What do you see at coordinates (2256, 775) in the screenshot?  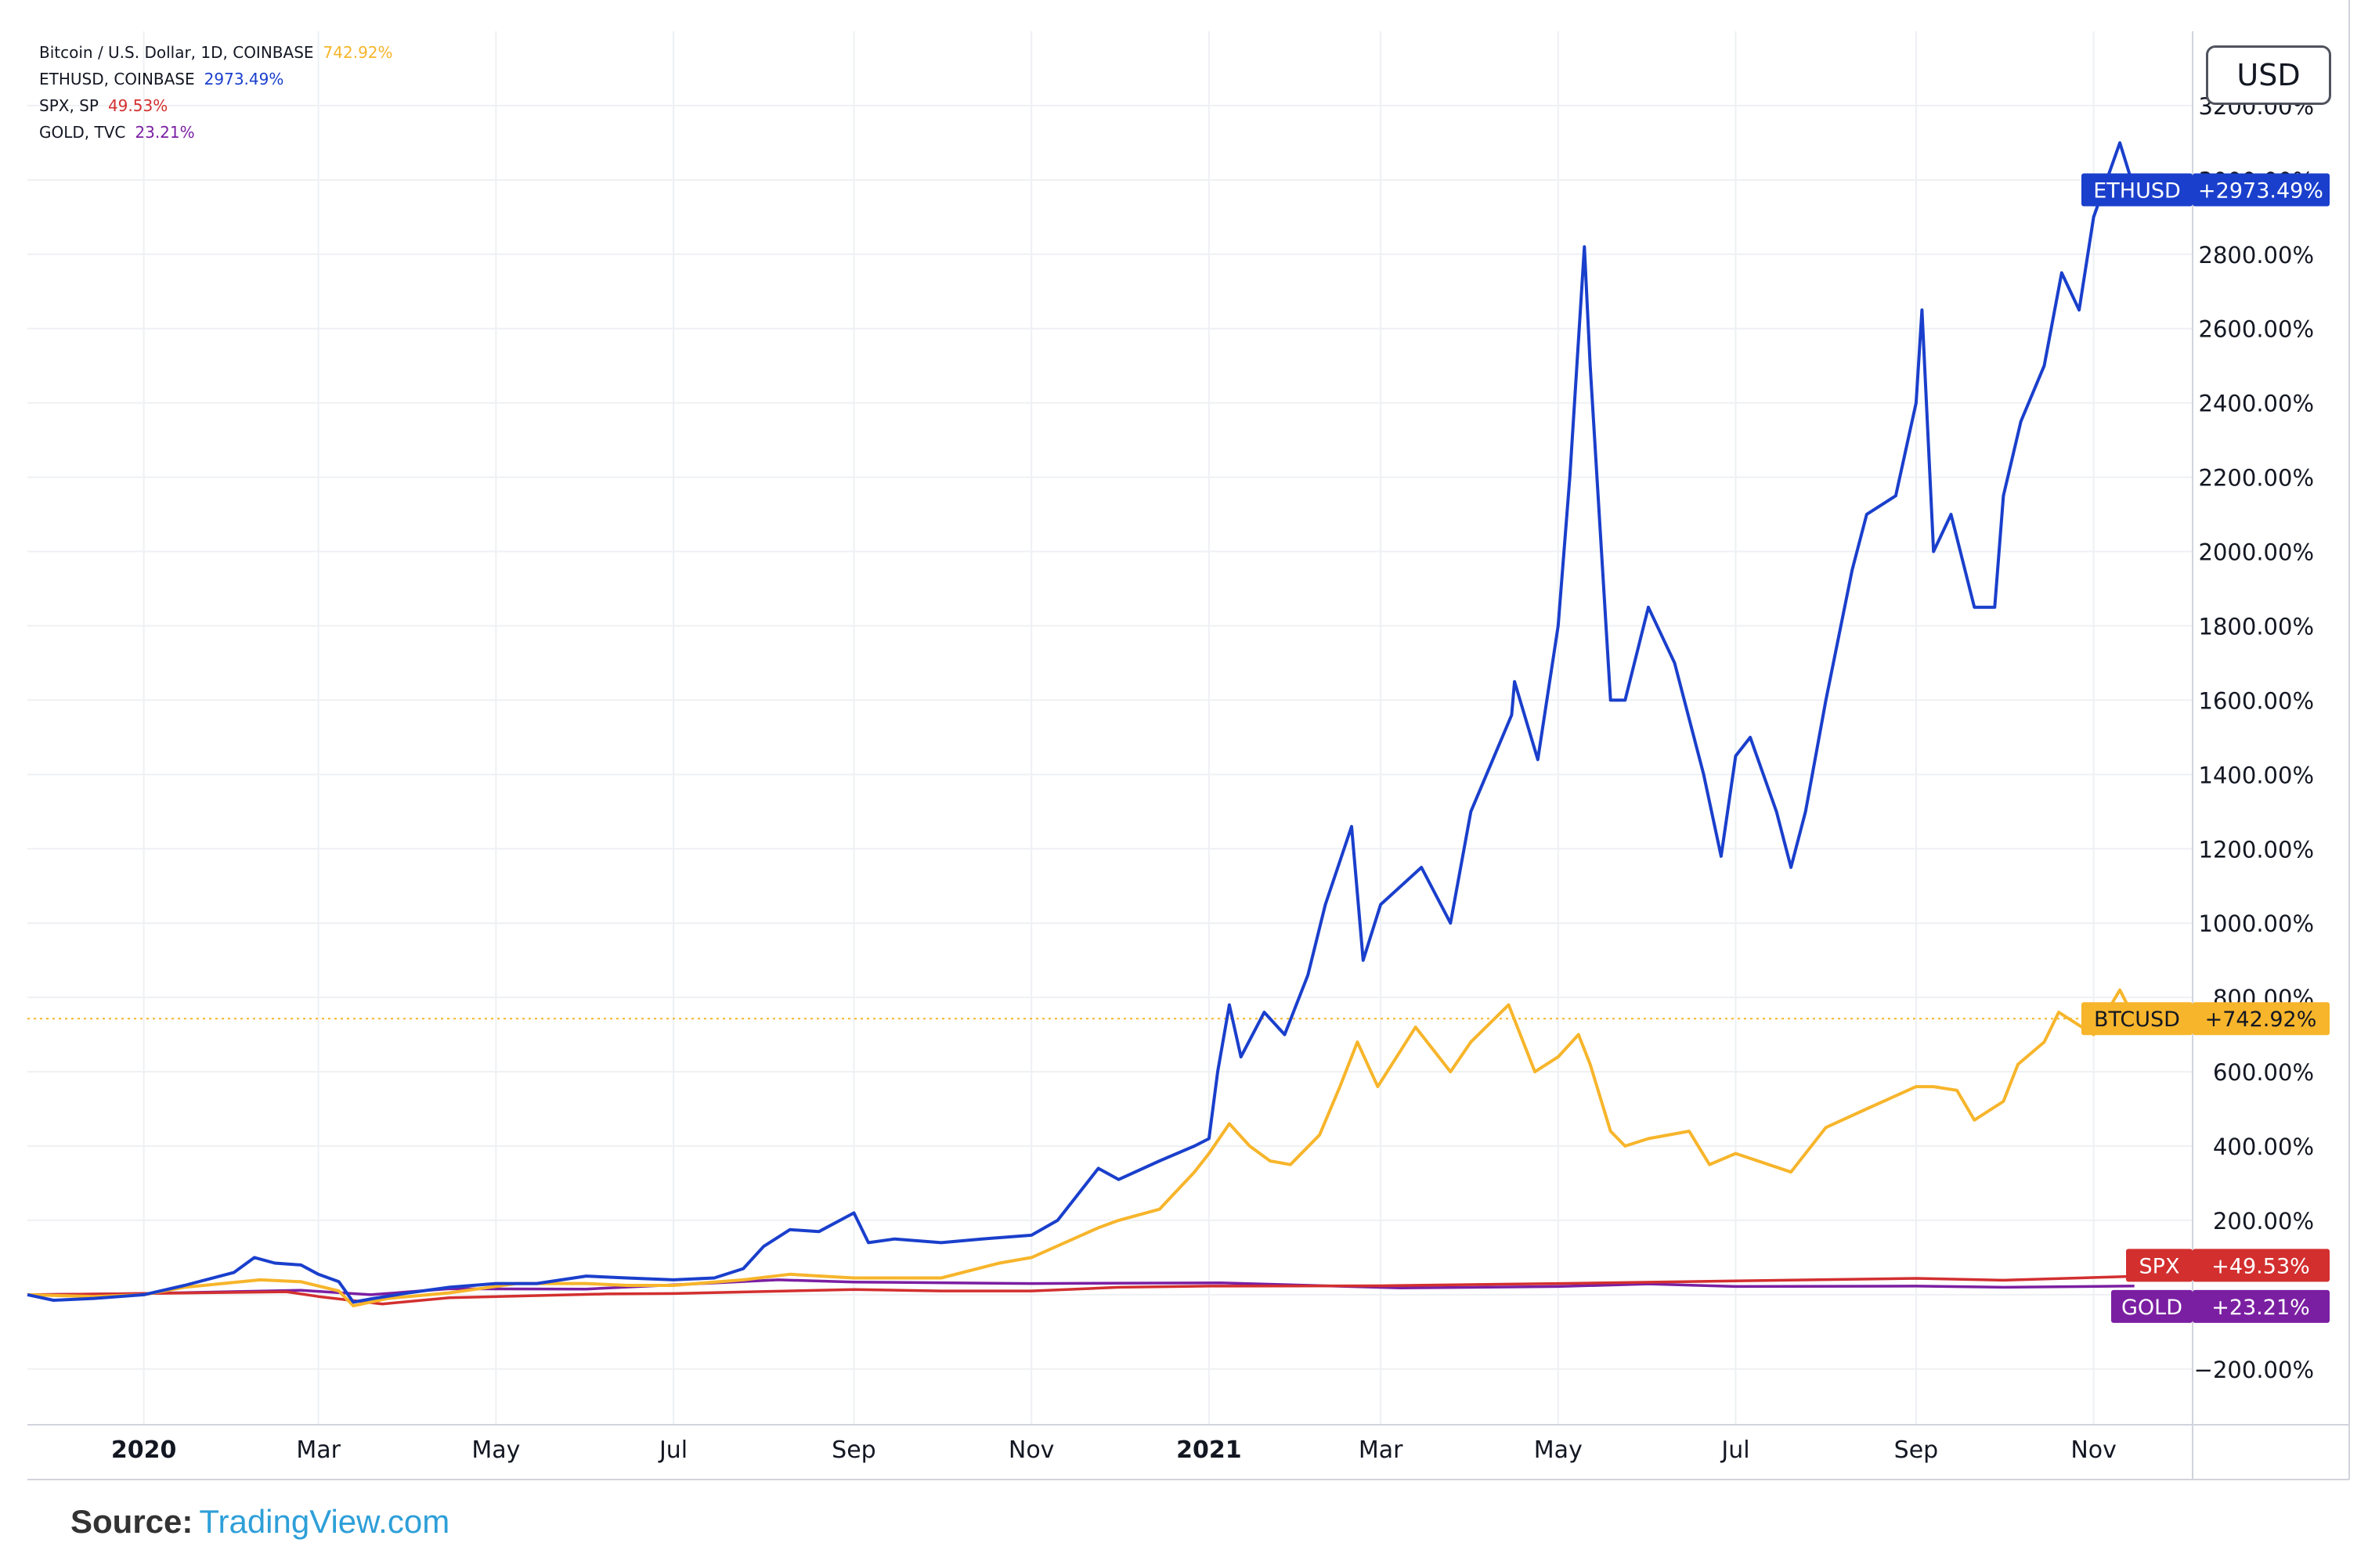 I see `y-tick-label: 1400.00%` at bounding box center [2256, 775].